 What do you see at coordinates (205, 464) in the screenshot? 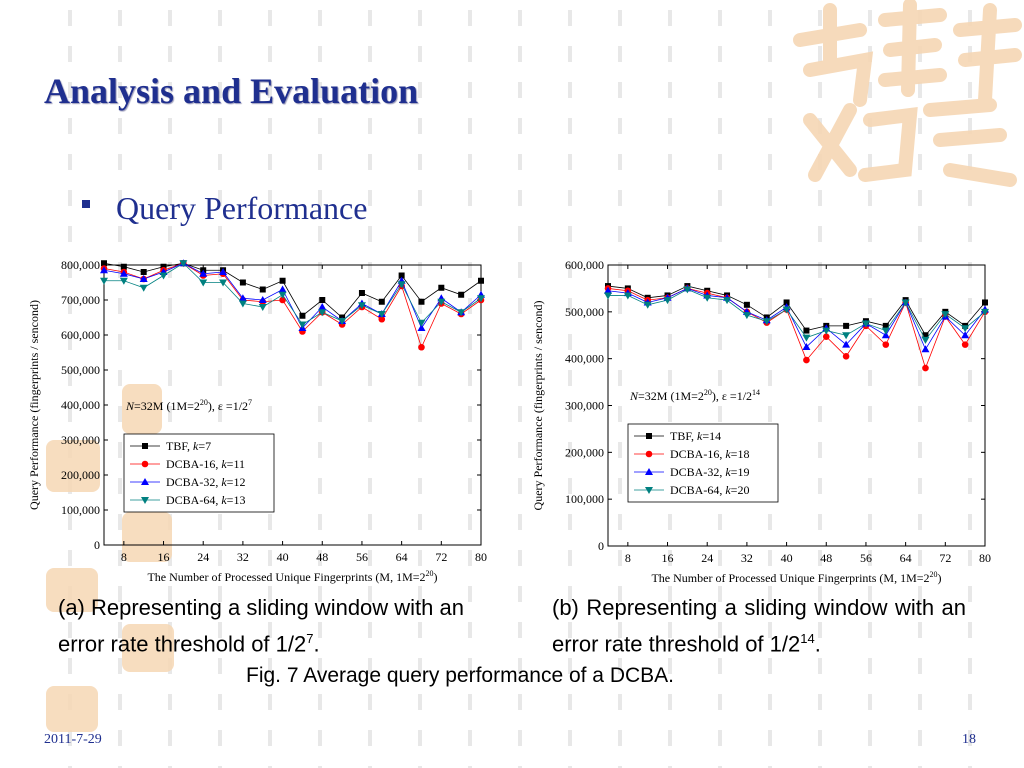
I see `legend-label: DCBA-16, k=11` at bounding box center [205, 464].